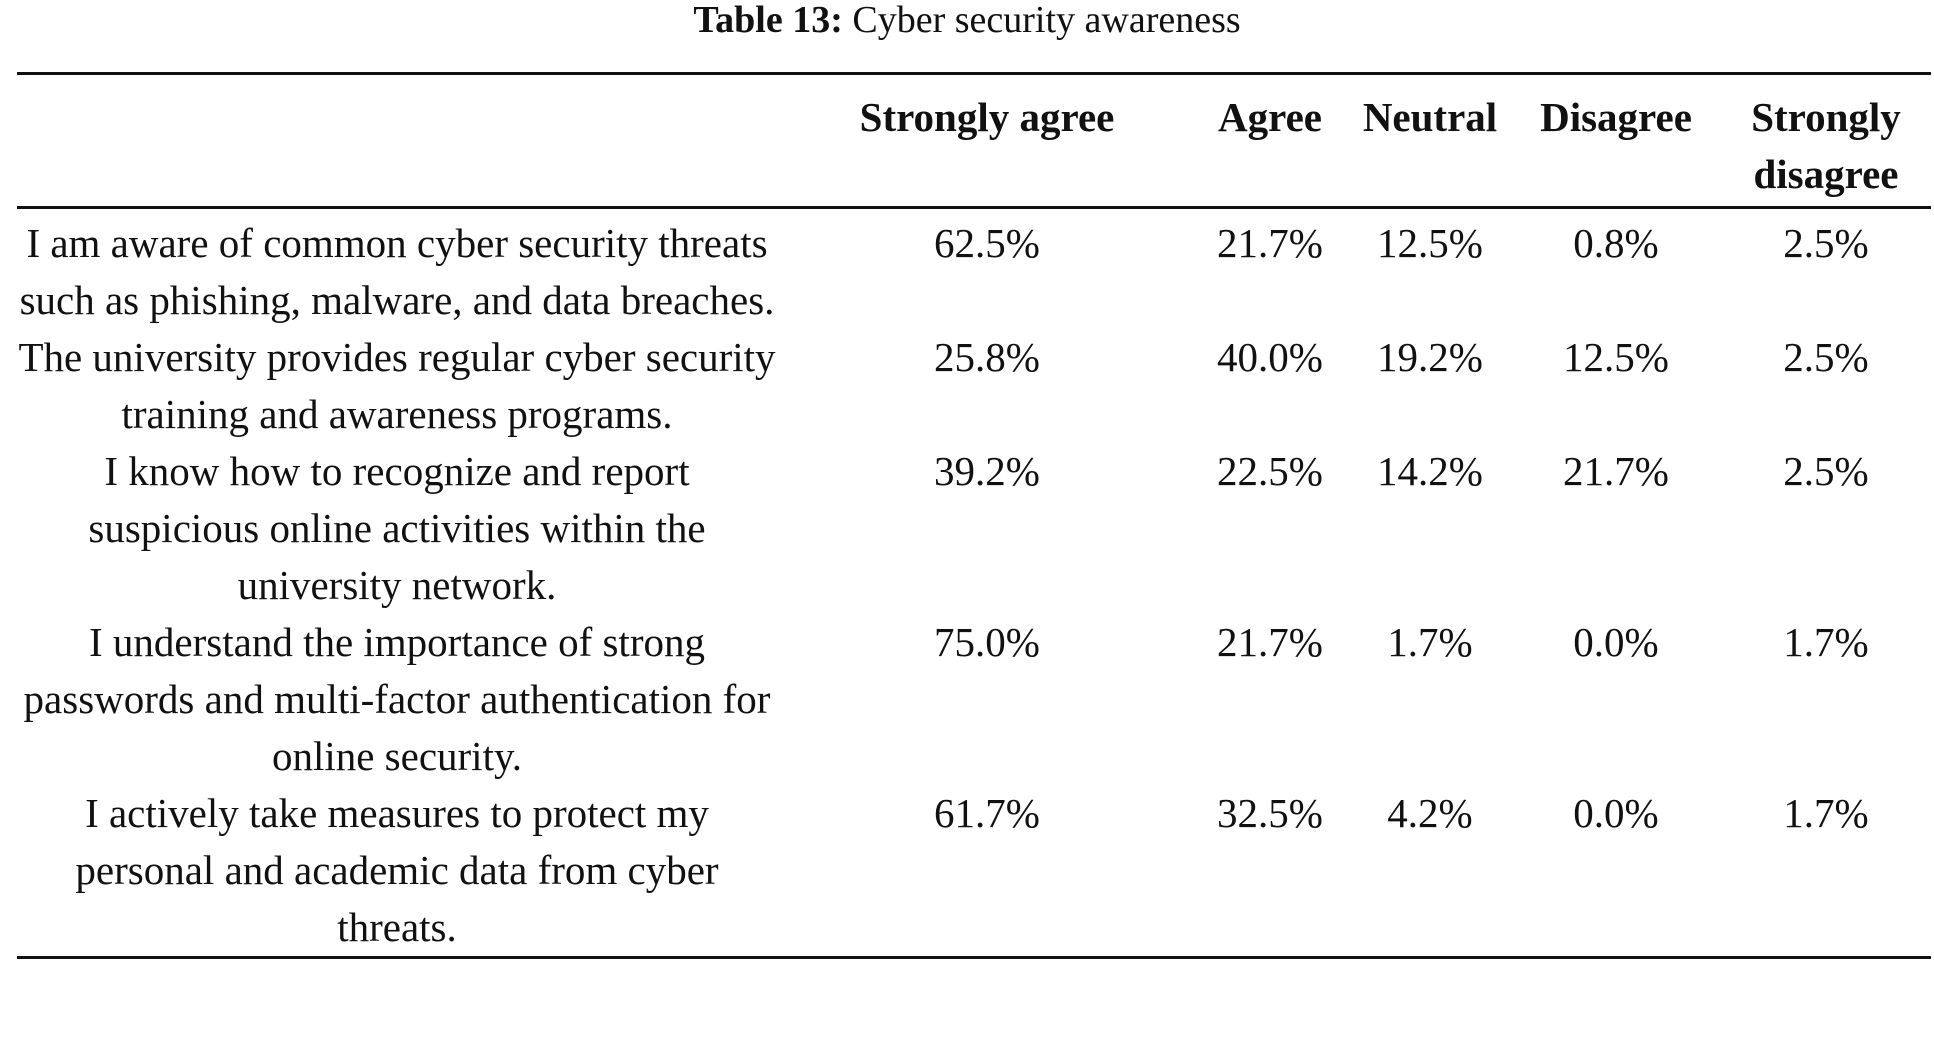  I want to click on header-neutral: Neutral, so click(1430, 117).